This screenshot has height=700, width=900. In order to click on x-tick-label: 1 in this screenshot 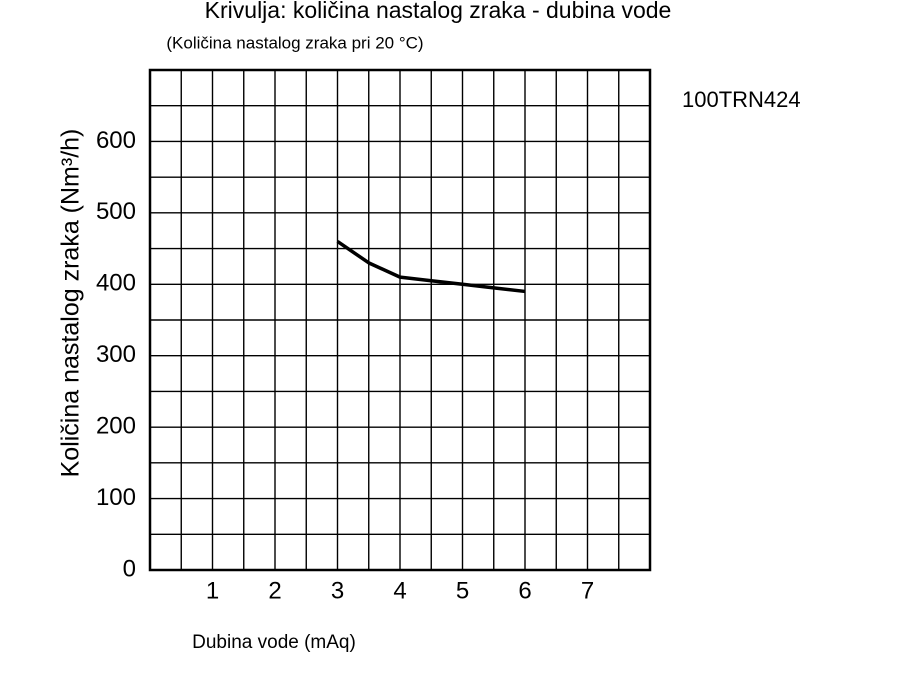, I will do `click(212, 590)`.